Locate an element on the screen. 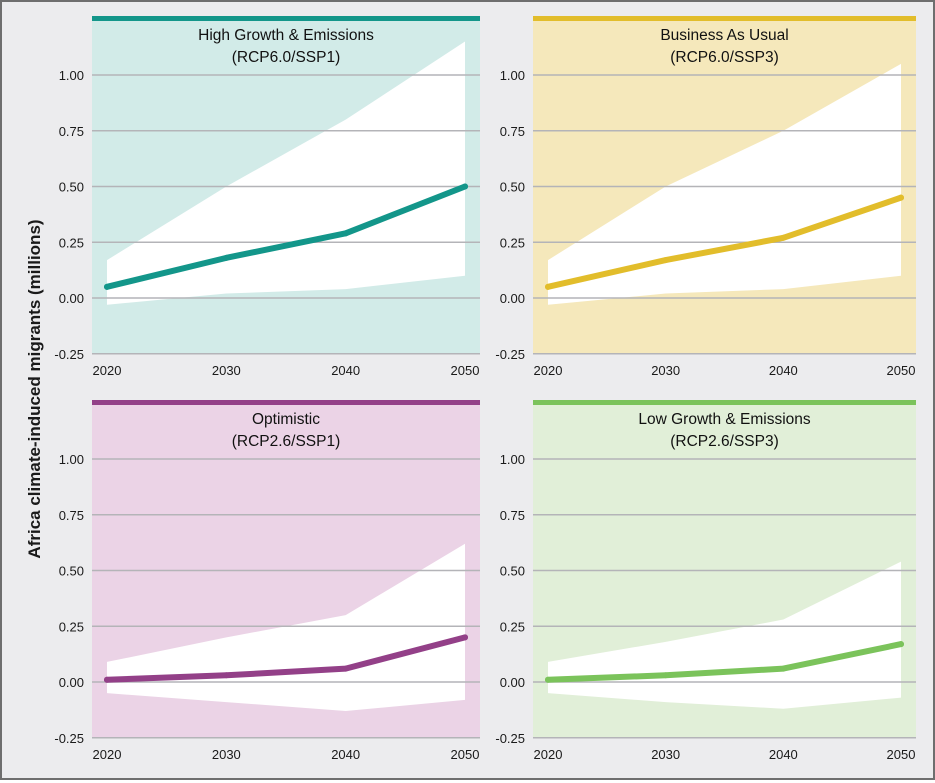  panel-subtitle: (RCP6.0/SSP3) is located at coordinates (724, 57).